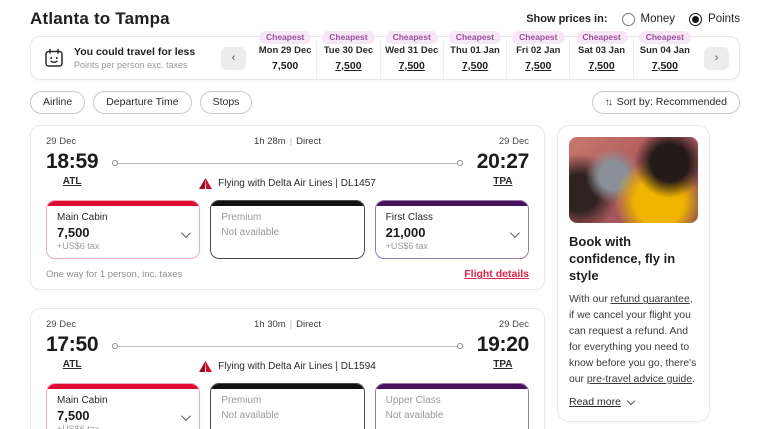  Describe the element at coordinates (226, 102) in the screenshot. I see `stops-filter-chip: Stops` at that location.